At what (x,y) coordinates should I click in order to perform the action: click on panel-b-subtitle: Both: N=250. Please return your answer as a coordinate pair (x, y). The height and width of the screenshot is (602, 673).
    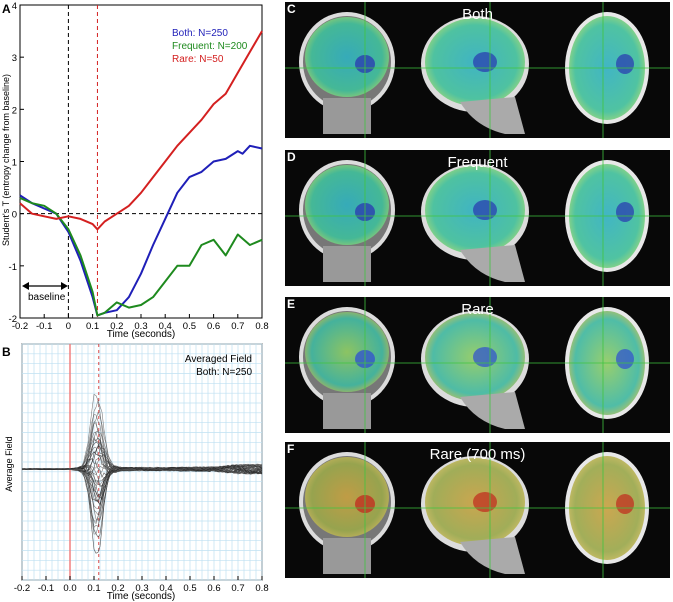
    Looking at the image, I should click on (224, 372).